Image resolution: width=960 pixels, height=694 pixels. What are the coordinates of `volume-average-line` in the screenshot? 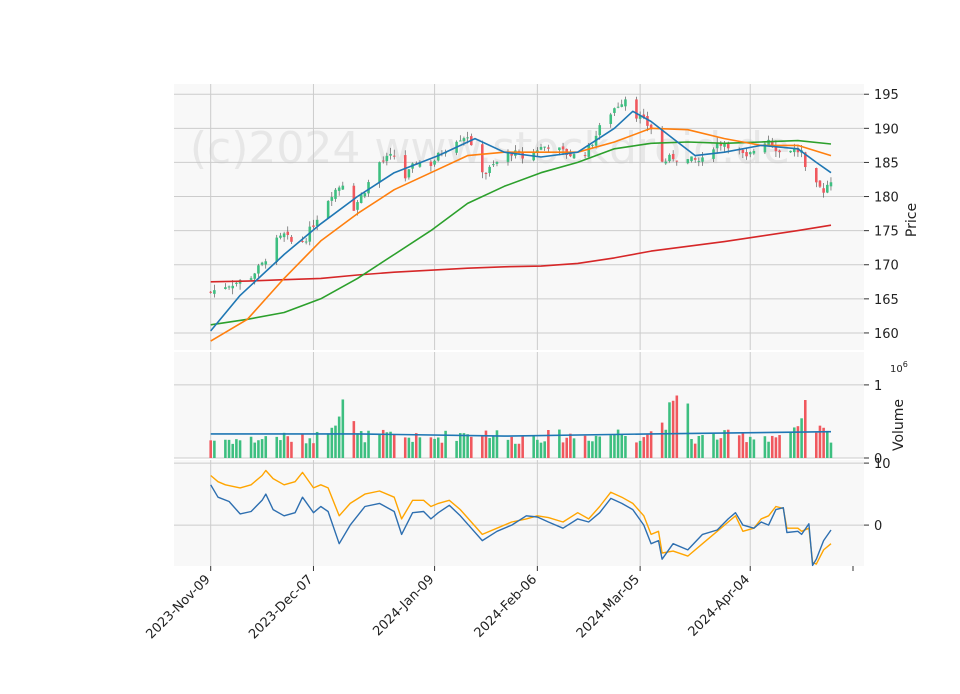 It's located at (521, 433).